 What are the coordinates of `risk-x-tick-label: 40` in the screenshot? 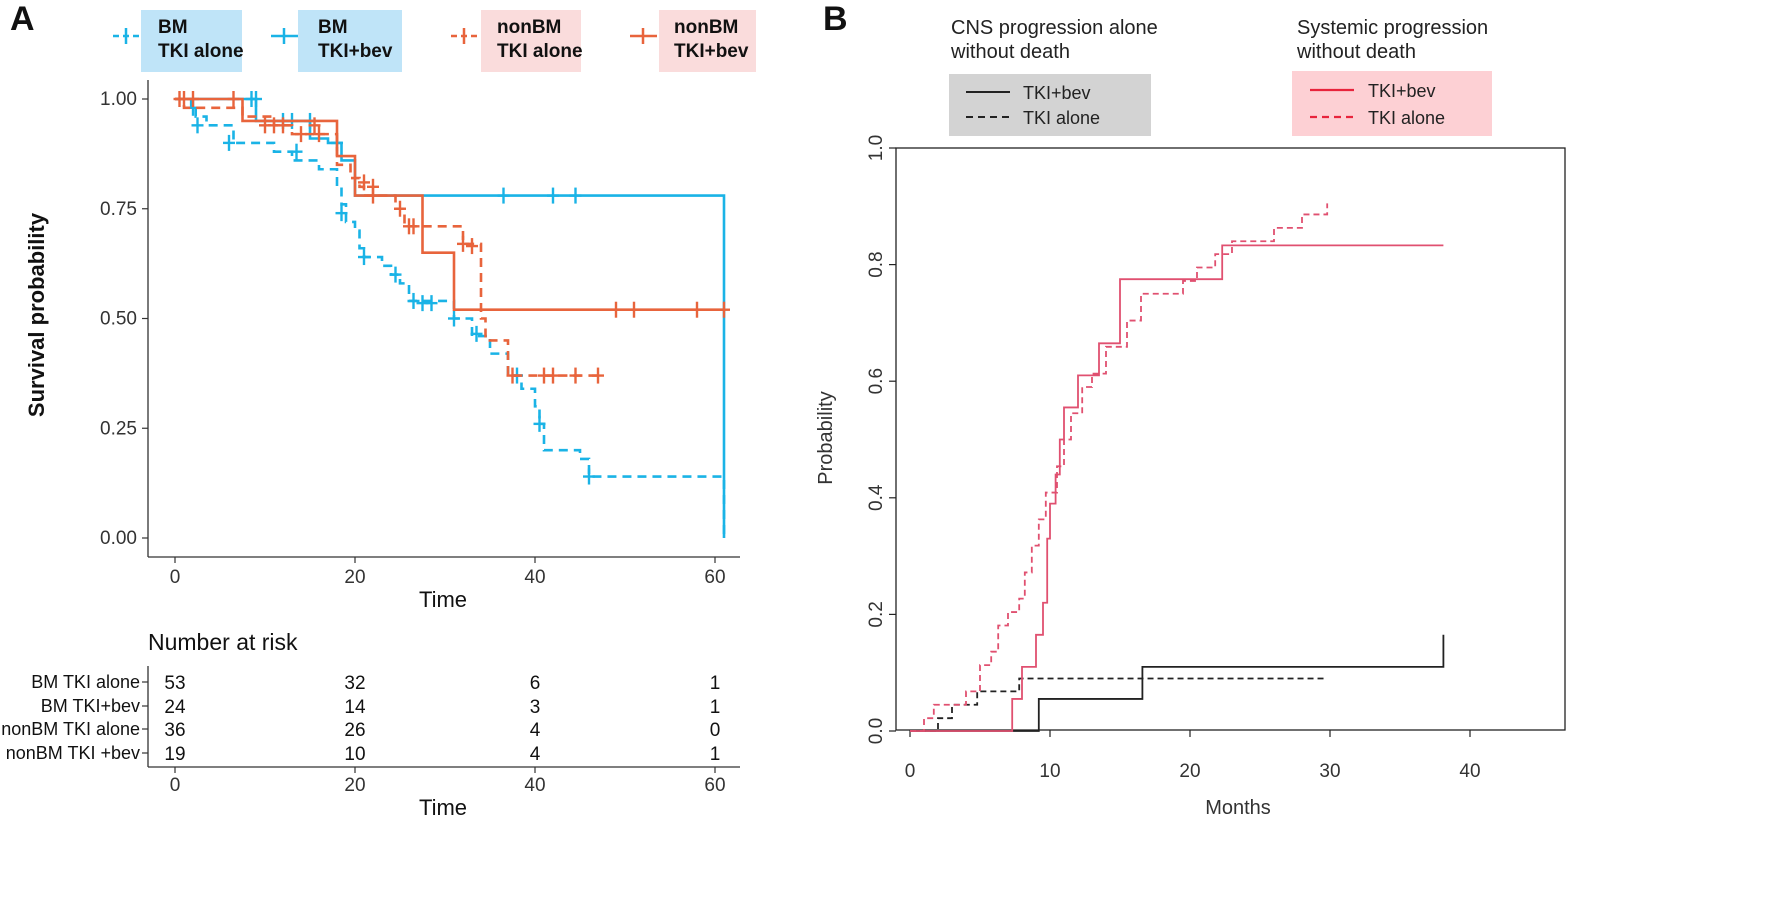 It's located at (534, 785).